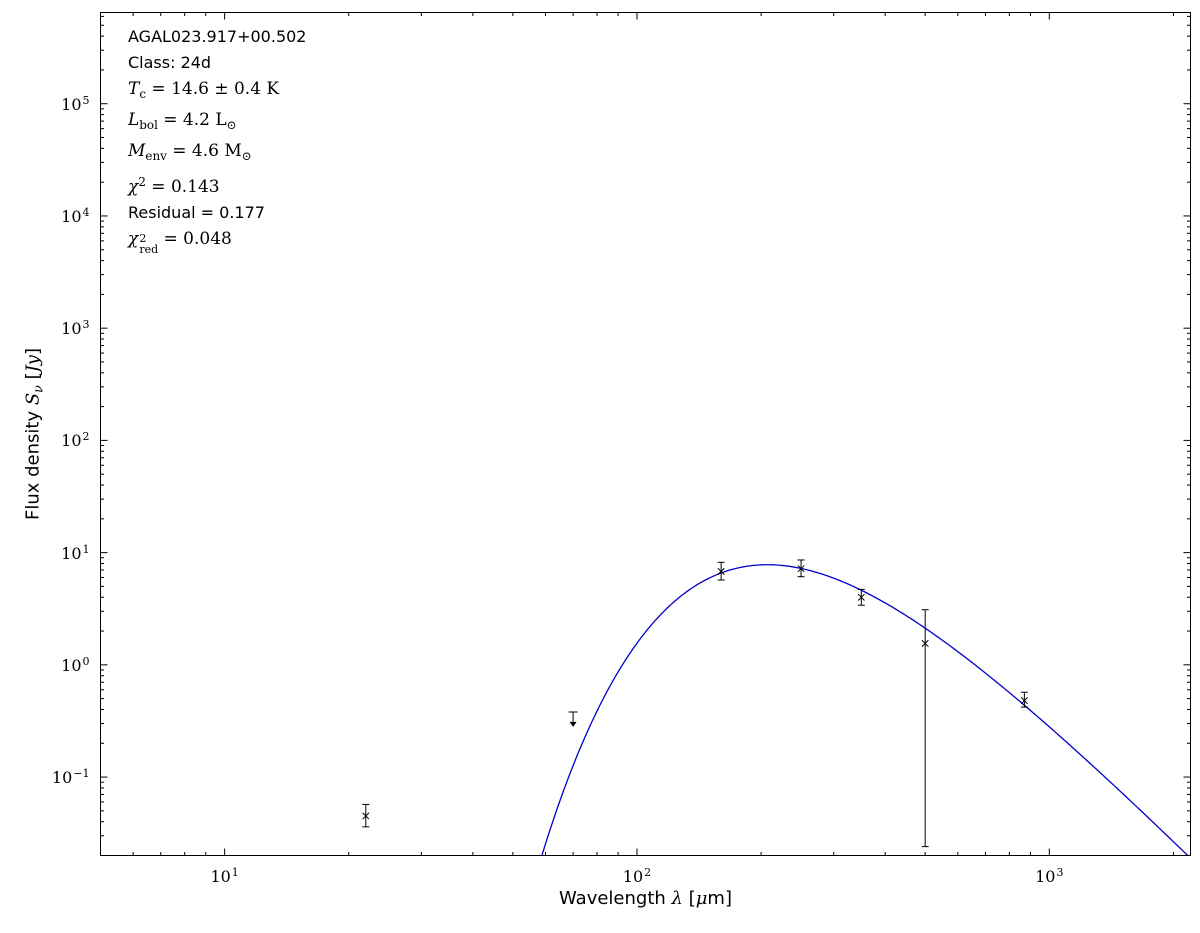 This screenshot has width=1200, height=933. What do you see at coordinates (701, 898) in the screenshot?
I see `text-segment: μ` at bounding box center [701, 898].